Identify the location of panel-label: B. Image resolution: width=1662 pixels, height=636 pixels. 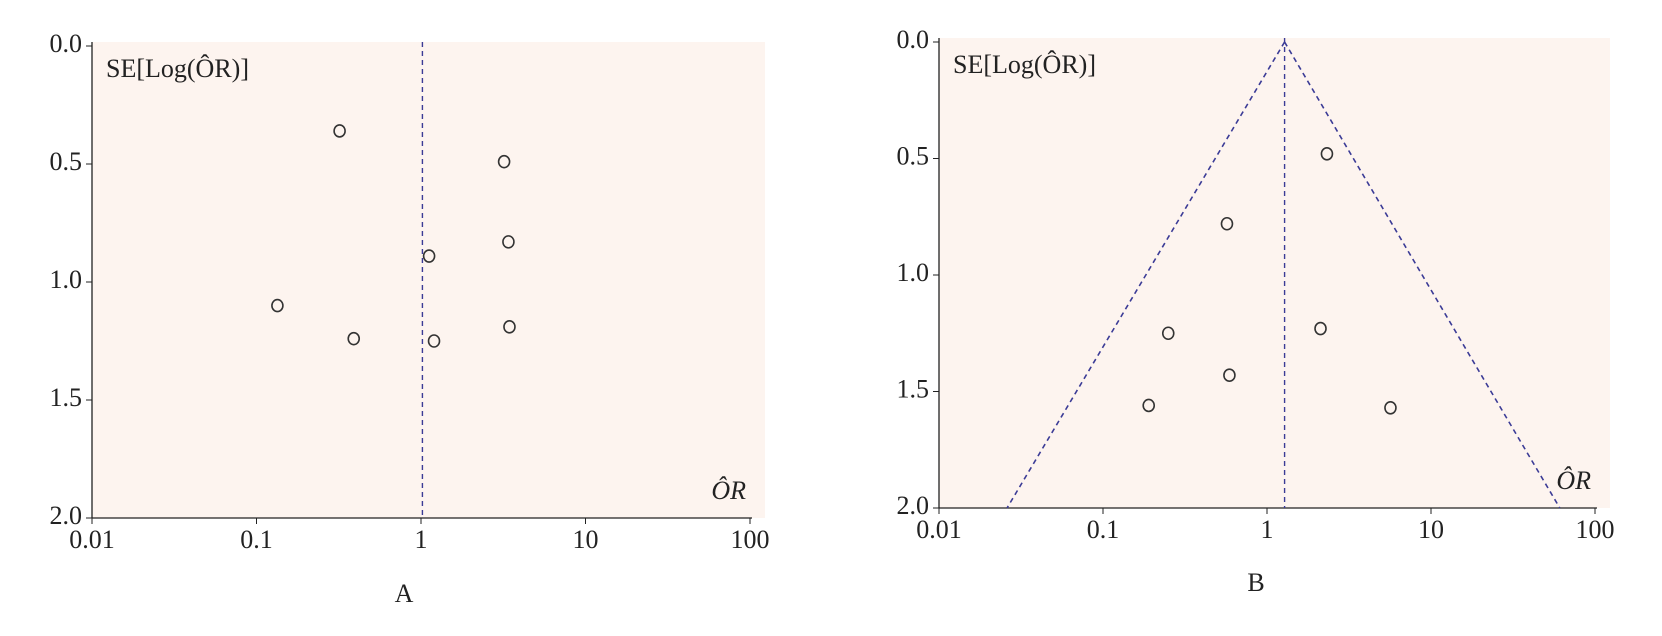
(1255, 582).